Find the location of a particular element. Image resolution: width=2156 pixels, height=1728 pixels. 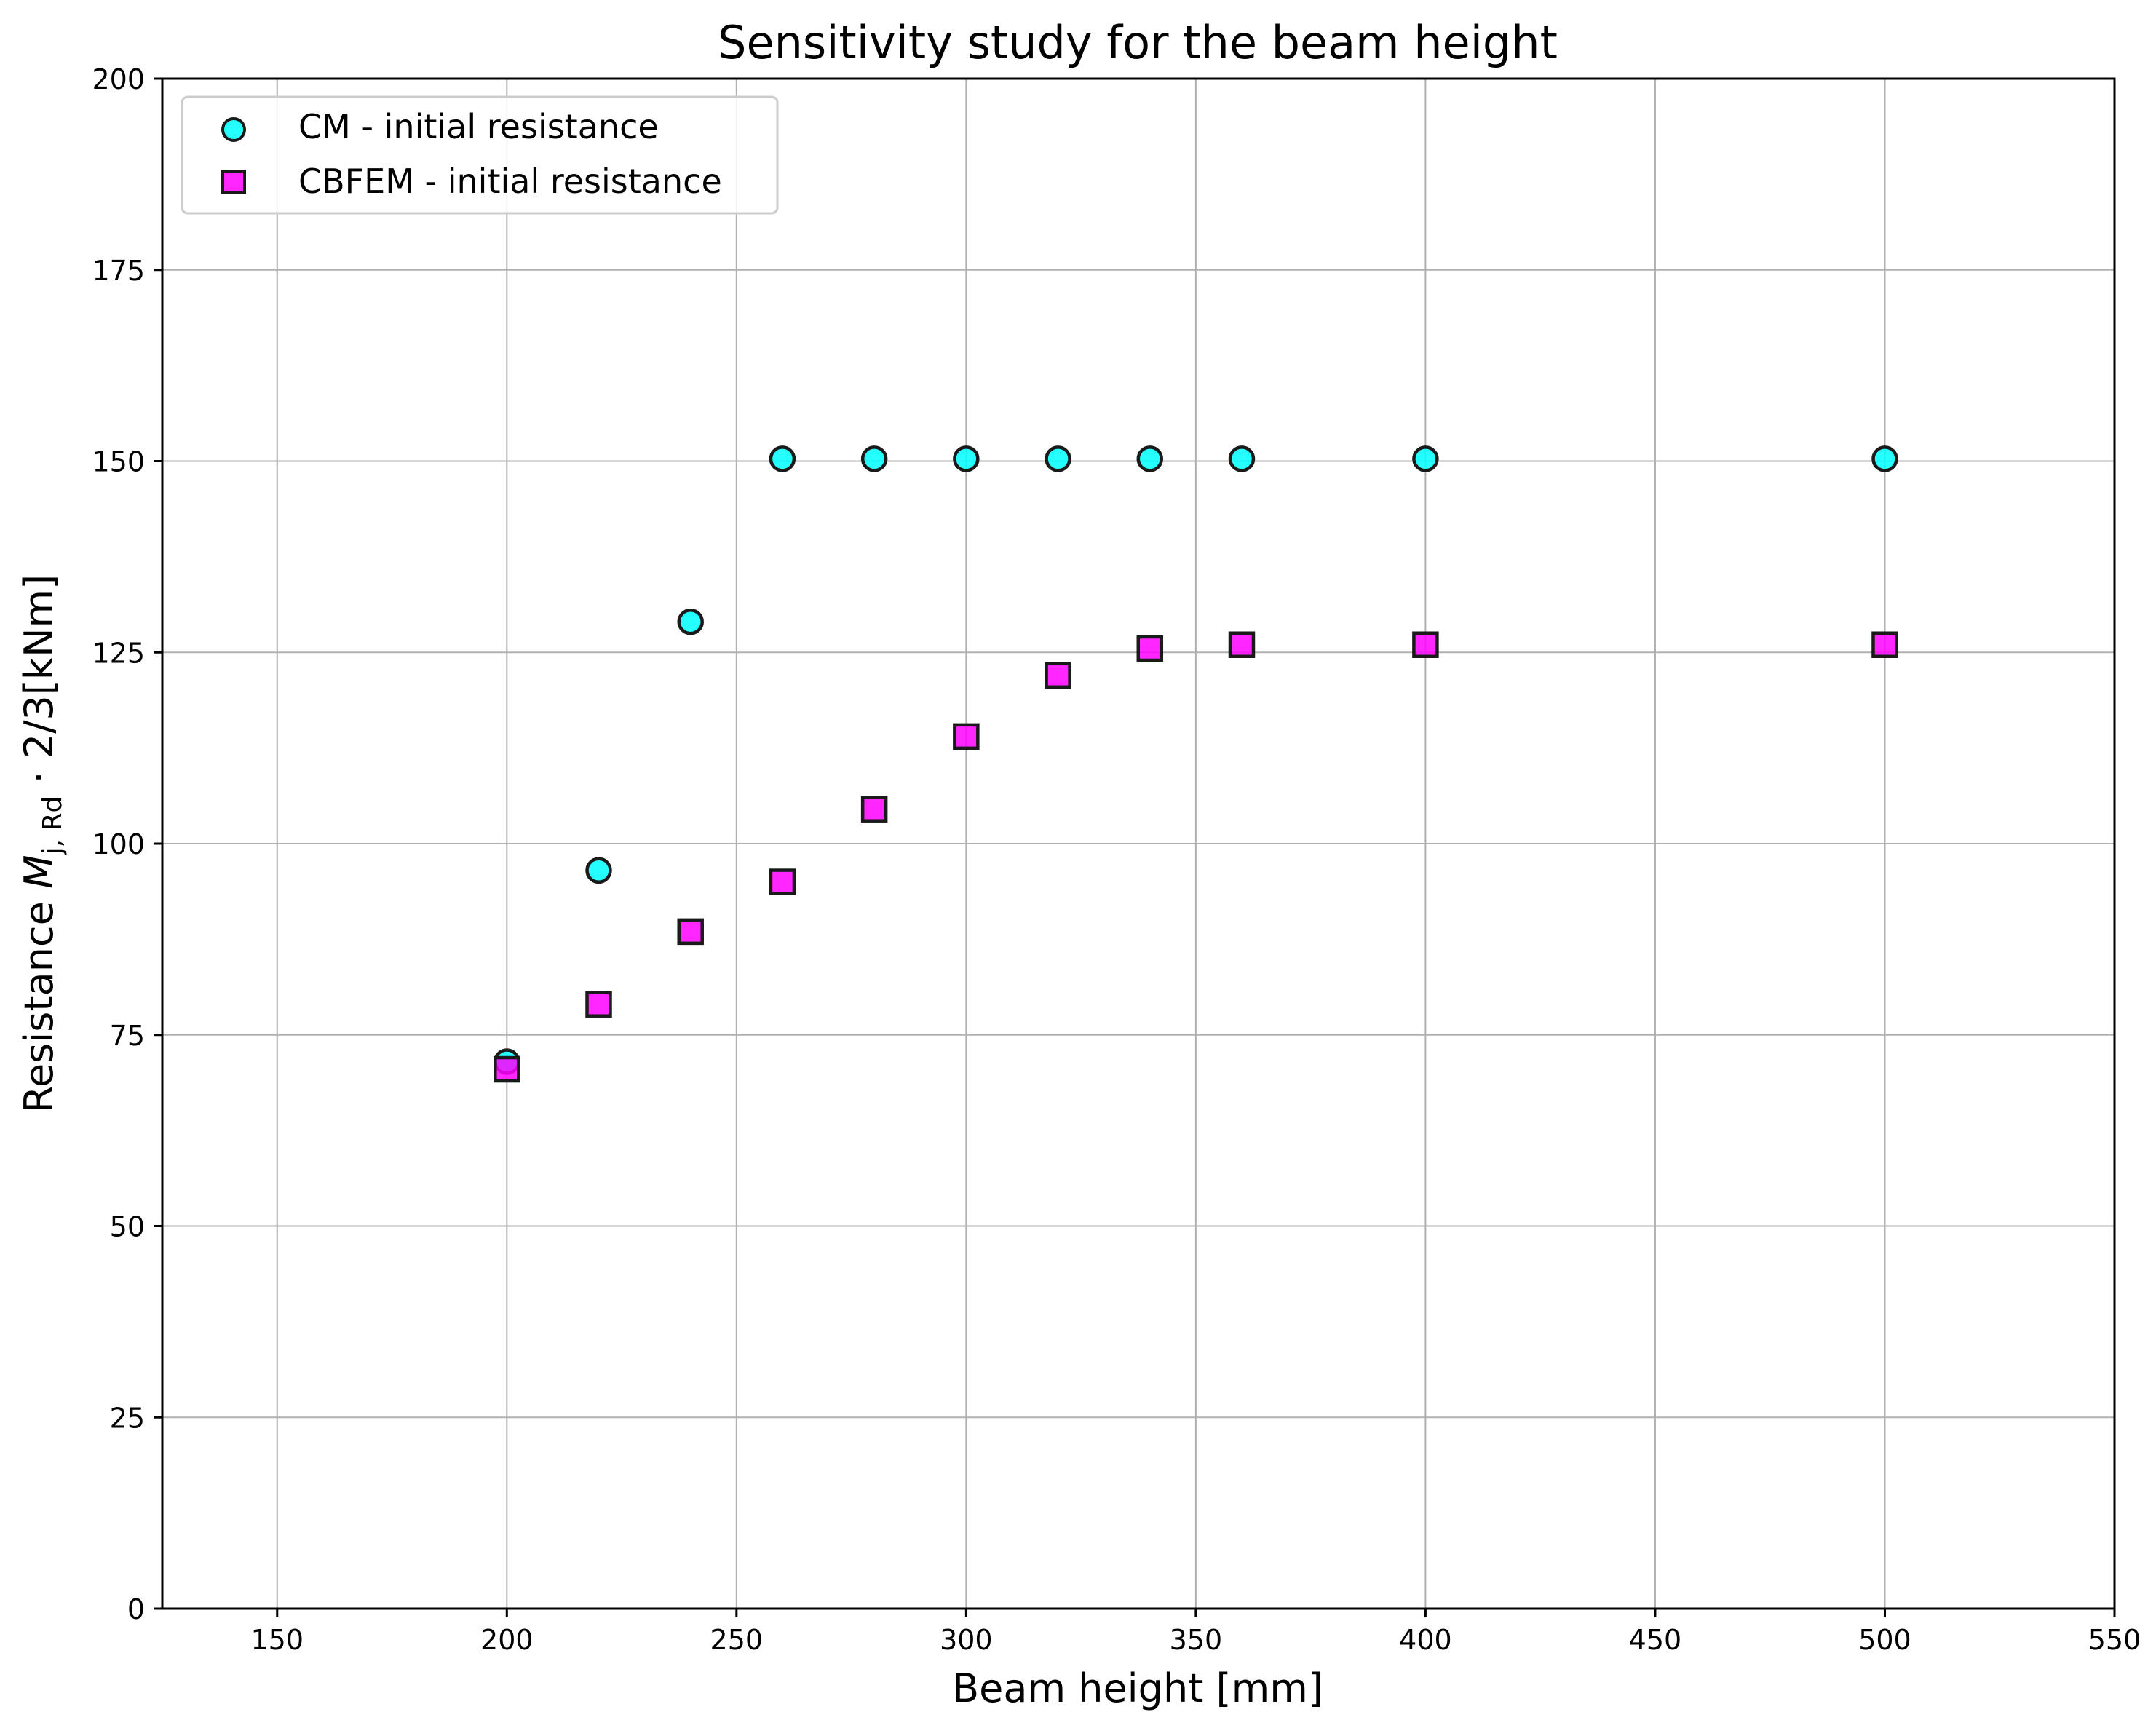

y-tick-label-100: 100 is located at coordinates (119, 844).